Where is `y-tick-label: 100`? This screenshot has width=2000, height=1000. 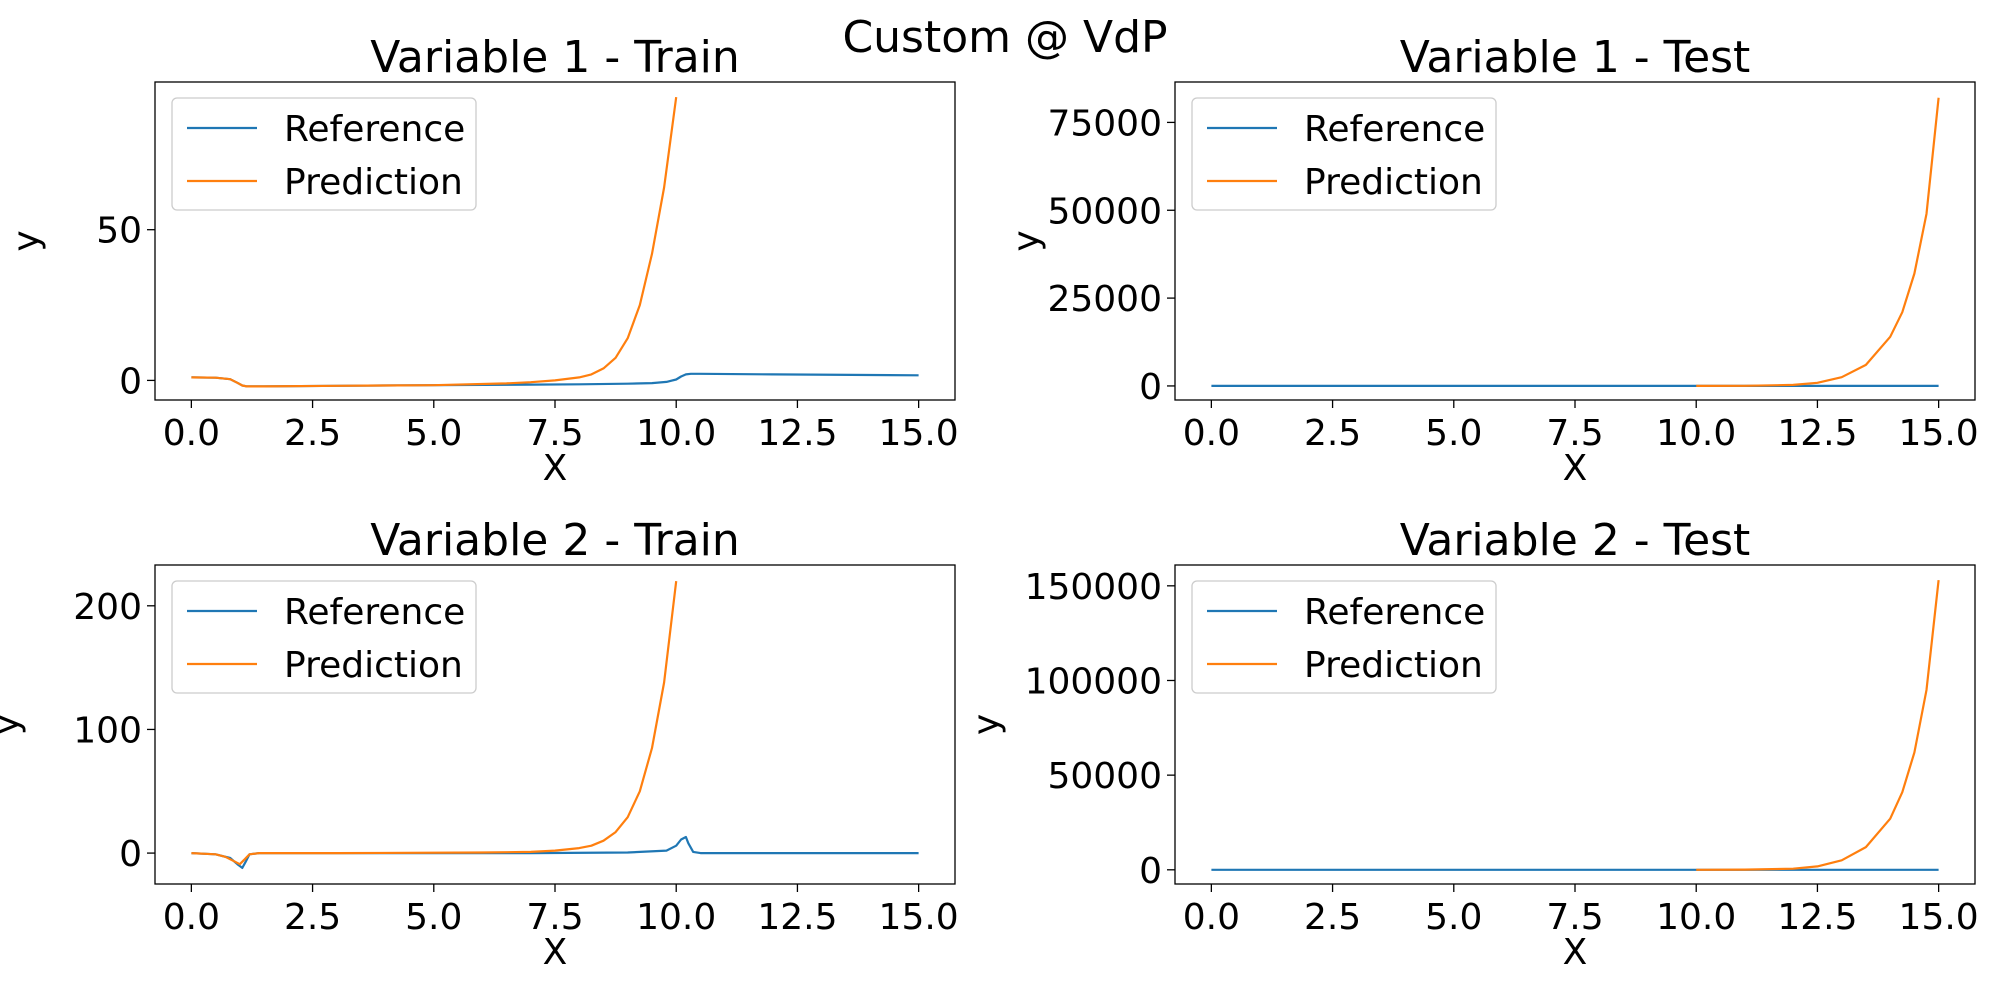
y-tick-label: 100 is located at coordinates (107, 730).